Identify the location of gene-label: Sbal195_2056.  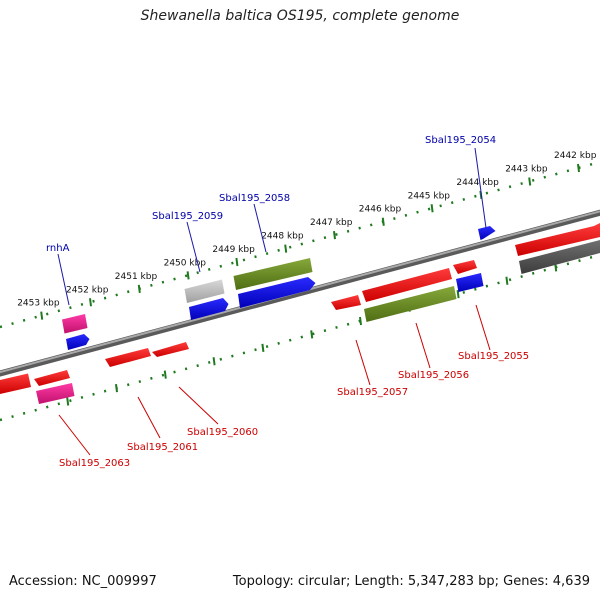
(433, 375).